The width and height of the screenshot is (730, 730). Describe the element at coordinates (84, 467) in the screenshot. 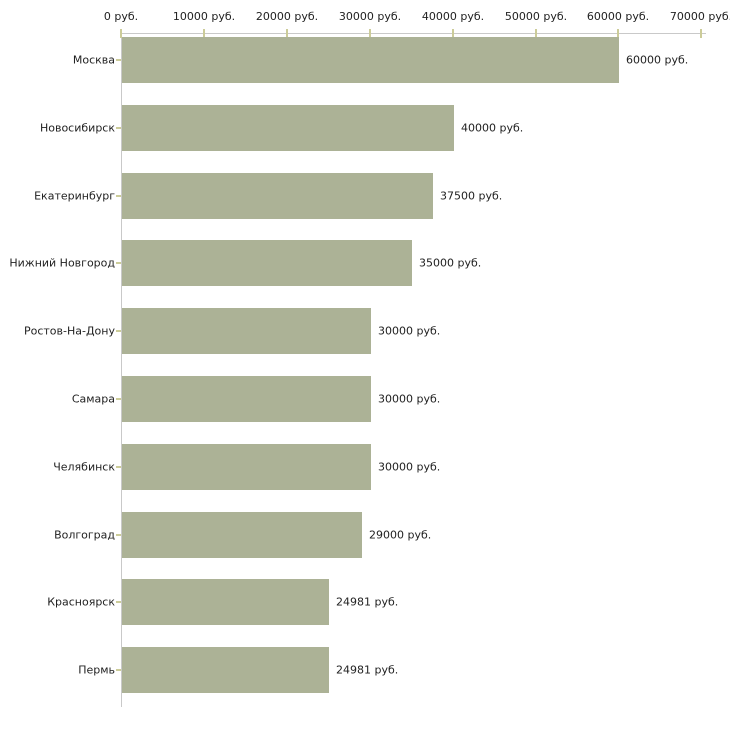

I see `category-label: Челябинск` at that location.